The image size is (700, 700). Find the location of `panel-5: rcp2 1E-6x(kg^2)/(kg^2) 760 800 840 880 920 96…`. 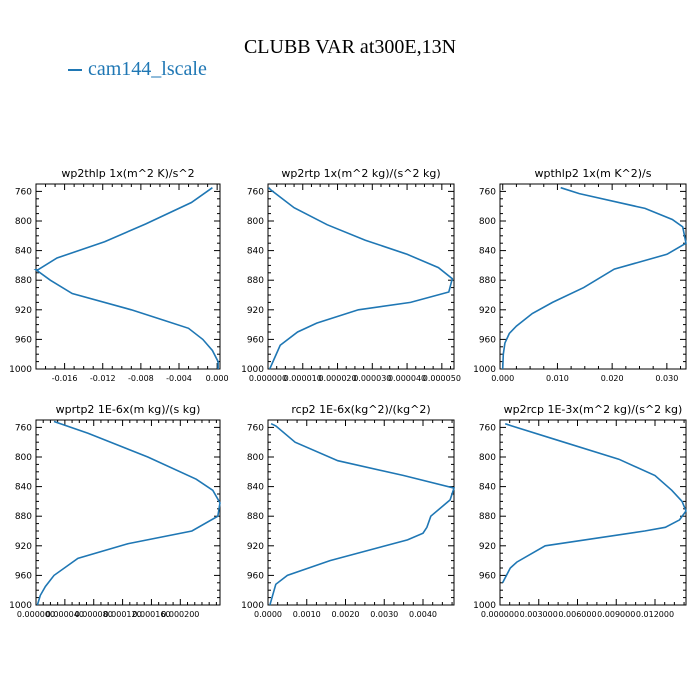

panel-5: rcp2 1E-6x(kg^2)/(kg^2) 760 800 840 880 920 96… is located at coordinates (348, 511).